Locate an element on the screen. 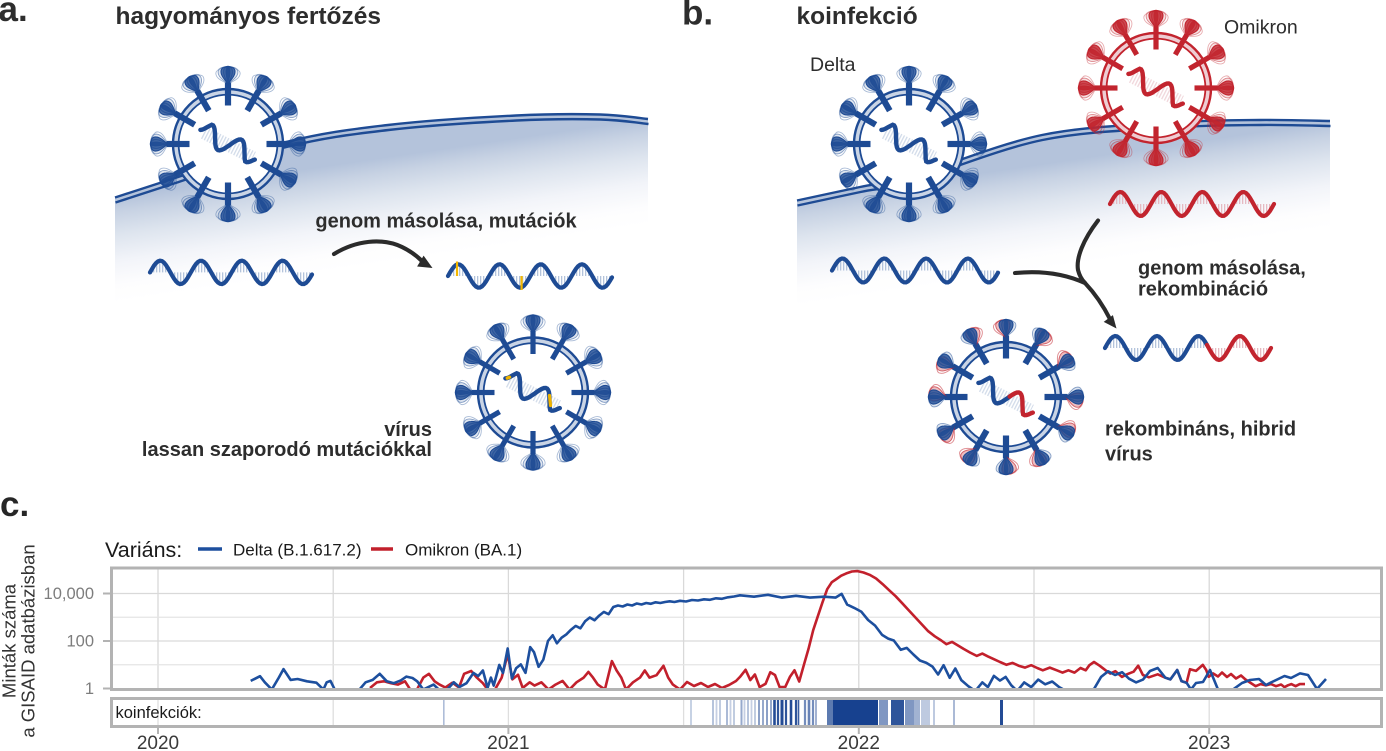 The width and height of the screenshot is (1386, 751). svg-text: koinfekció is located at coordinates (857, 16).